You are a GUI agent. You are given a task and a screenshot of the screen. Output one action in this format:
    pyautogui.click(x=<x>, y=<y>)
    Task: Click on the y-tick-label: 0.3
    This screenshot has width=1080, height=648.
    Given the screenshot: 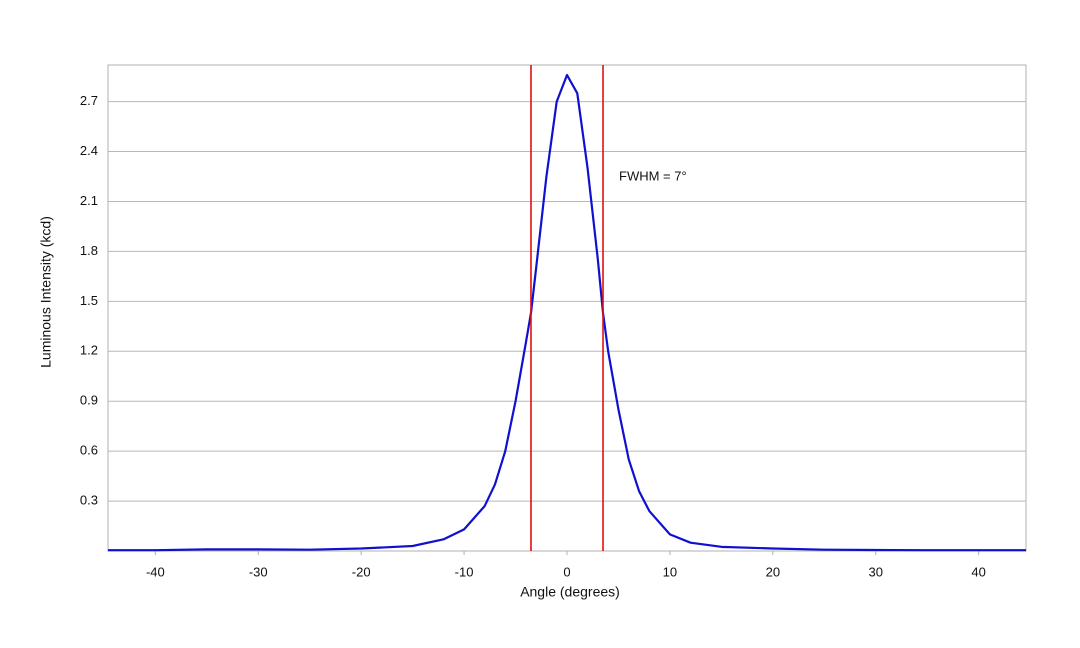 What is the action you would take?
    pyautogui.click(x=89, y=500)
    